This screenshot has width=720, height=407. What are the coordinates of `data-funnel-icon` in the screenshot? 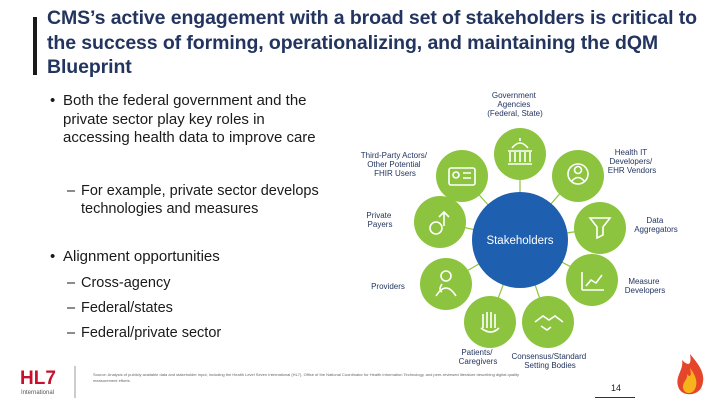 It's located at (600, 228).